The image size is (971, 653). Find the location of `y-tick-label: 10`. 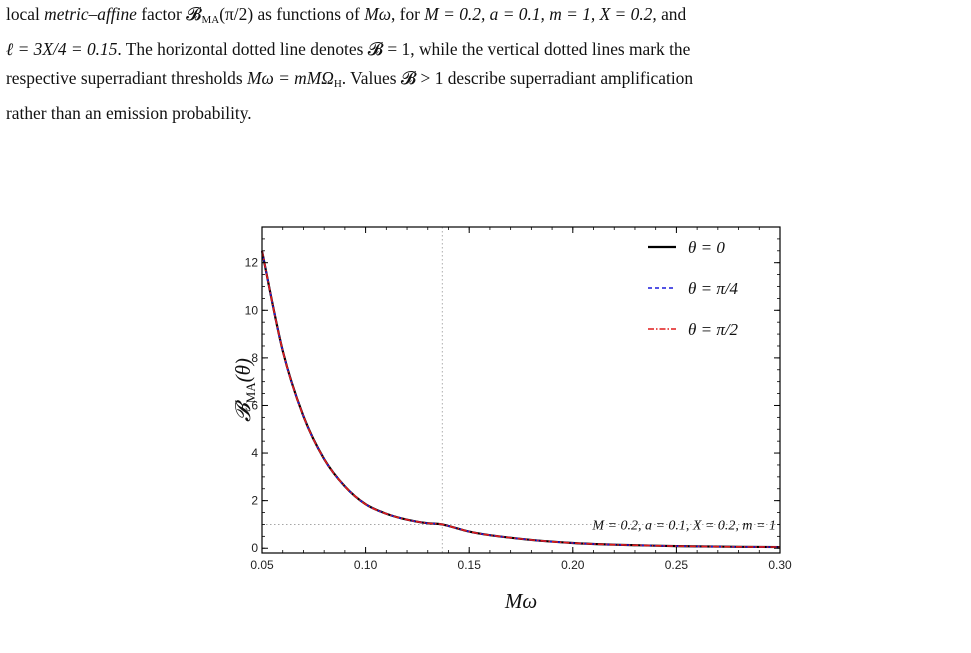

y-tick-label: 10 is located at coordinates (252, 310).